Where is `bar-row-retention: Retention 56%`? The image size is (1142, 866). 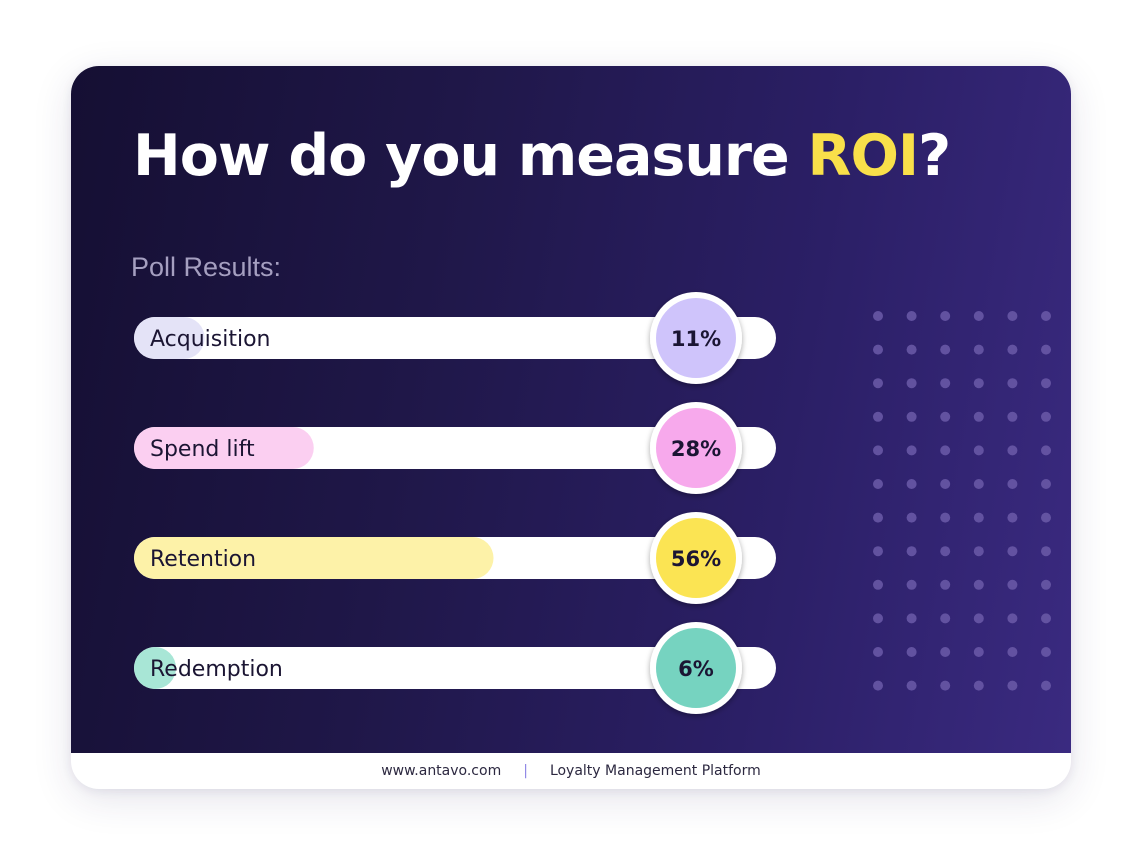 bar-row-retention: Retention 56% is located at coordinates (455, 558).